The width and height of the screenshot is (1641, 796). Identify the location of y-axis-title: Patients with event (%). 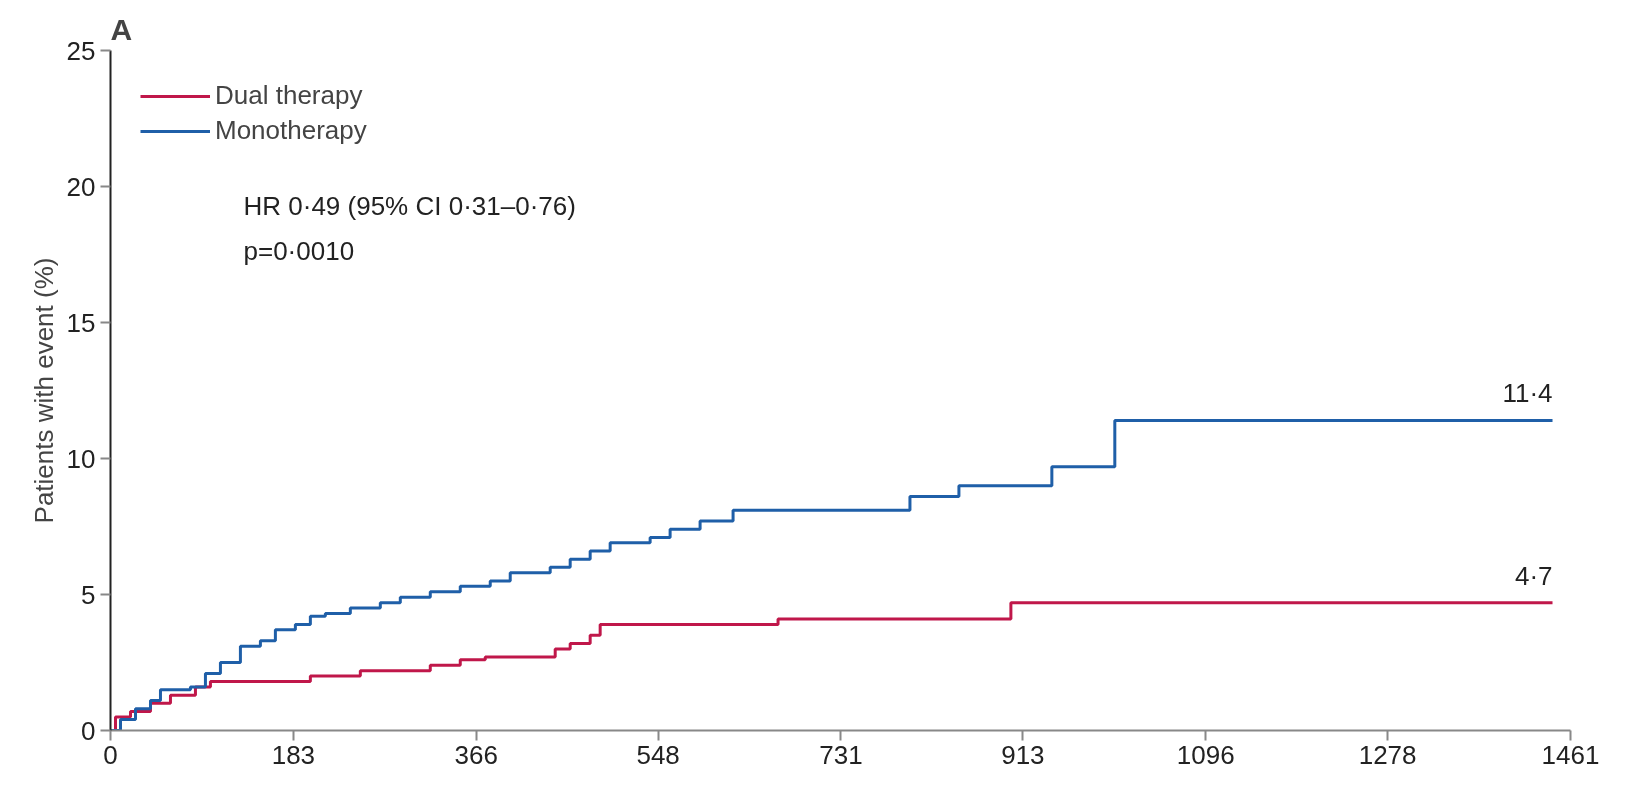
(43, 390).